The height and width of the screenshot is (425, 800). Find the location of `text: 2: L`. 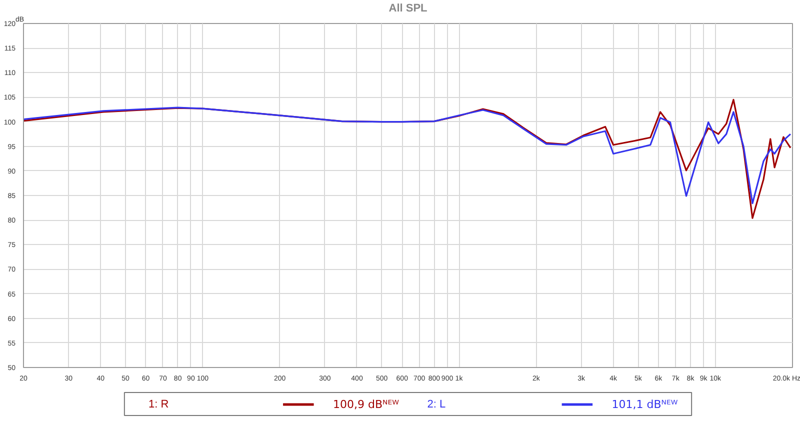

text: 2: L is located at coordinates (436, 404).